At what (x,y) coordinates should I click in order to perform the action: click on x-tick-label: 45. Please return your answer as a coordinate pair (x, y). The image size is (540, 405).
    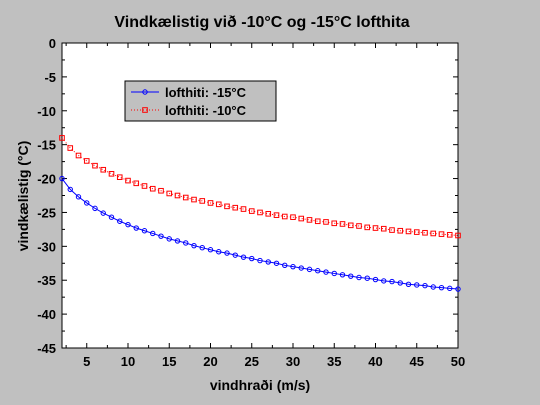
    Looking at the image, I should click on (417, 361).